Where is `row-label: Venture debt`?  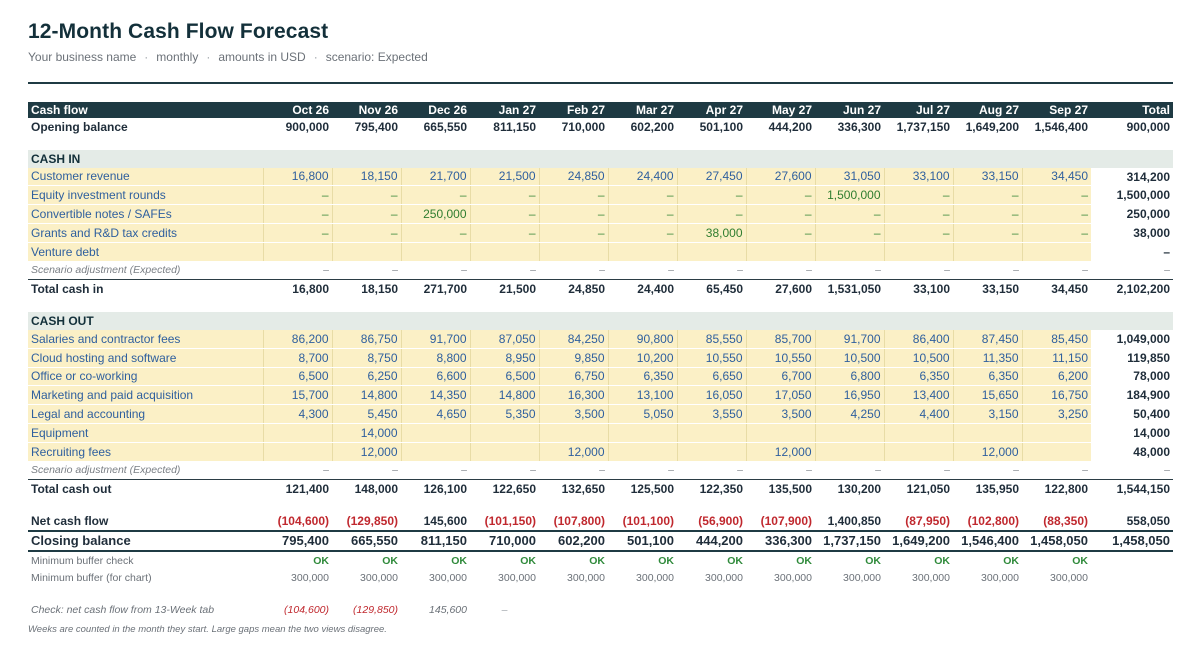
row-label: Venture debt is located at coordinates (145, 252).